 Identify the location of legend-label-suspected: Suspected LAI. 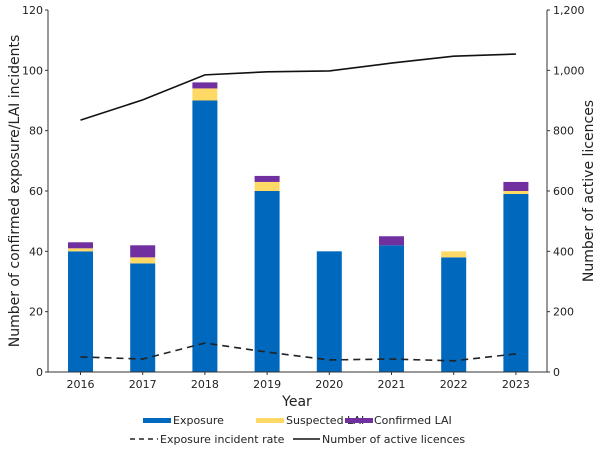
(325, 420).